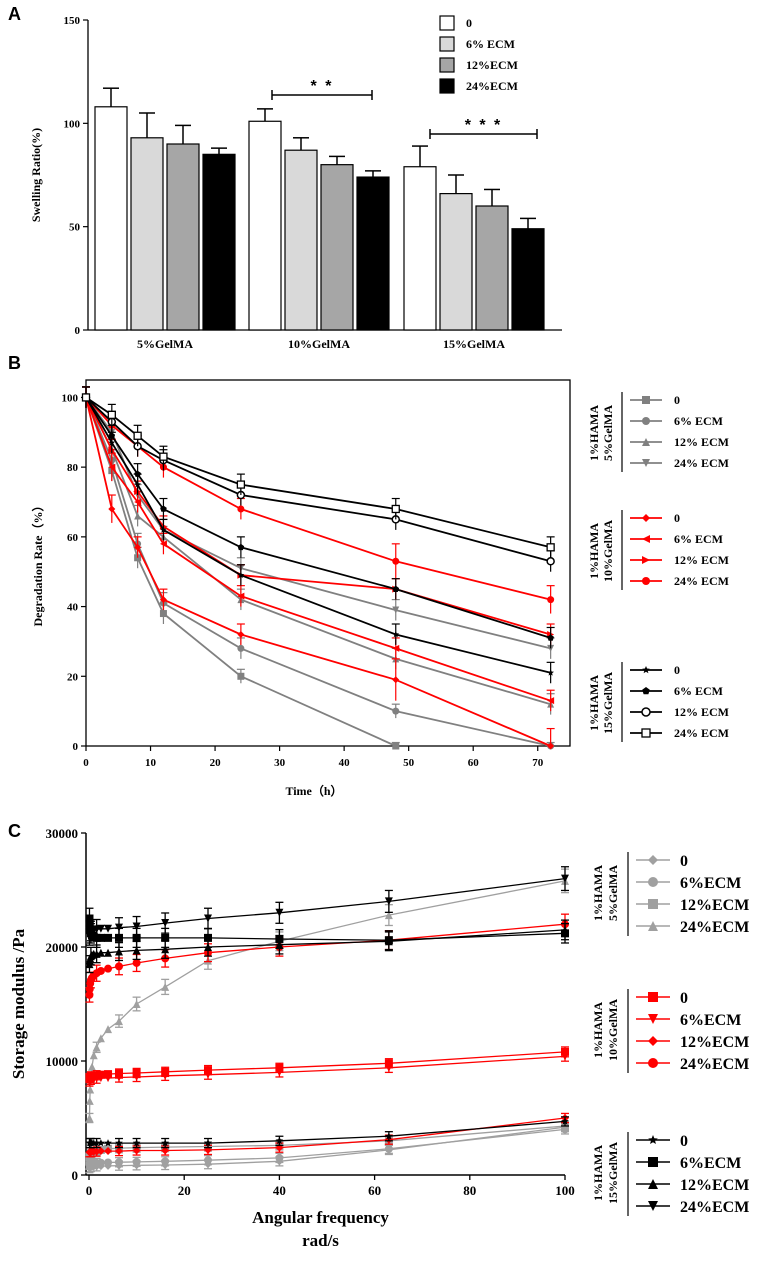  I want to click on x-category-label: 10%GelMA, so click(319, 344).